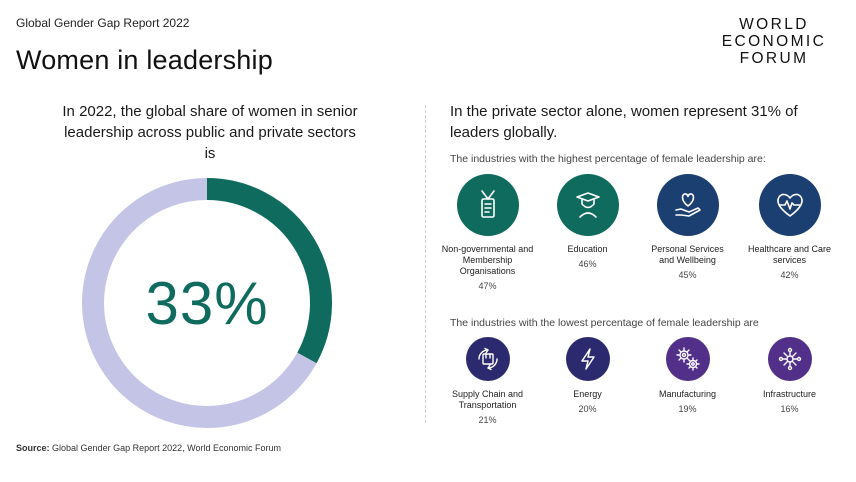 This screenshot has width=856, height=482. I want to click on industry-pct: 42%, so click(789, 275).